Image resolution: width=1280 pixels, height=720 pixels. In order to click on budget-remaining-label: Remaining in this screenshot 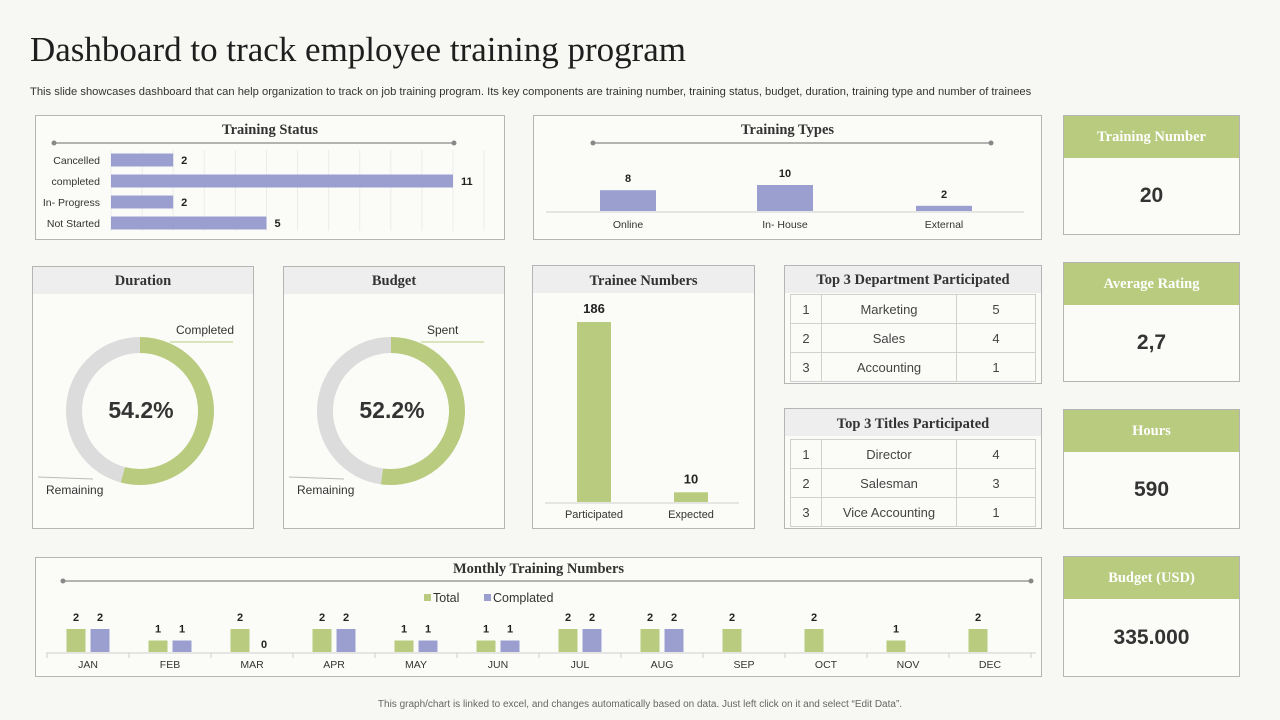, I will do `click(326, 490)`.